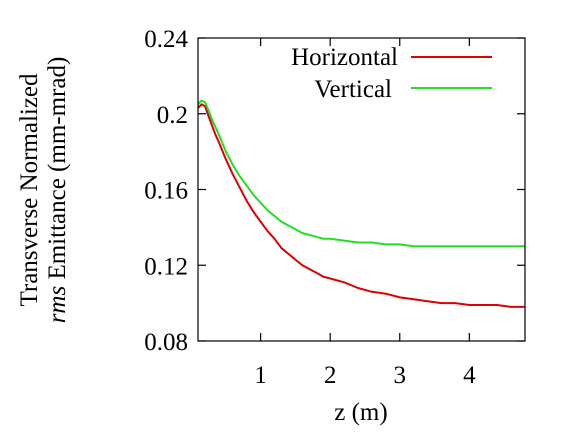  What do you see at coordinates (360, 412) in the screenshot?
I see `x-axis-label: z (m)` at bounding box center [360, 412].